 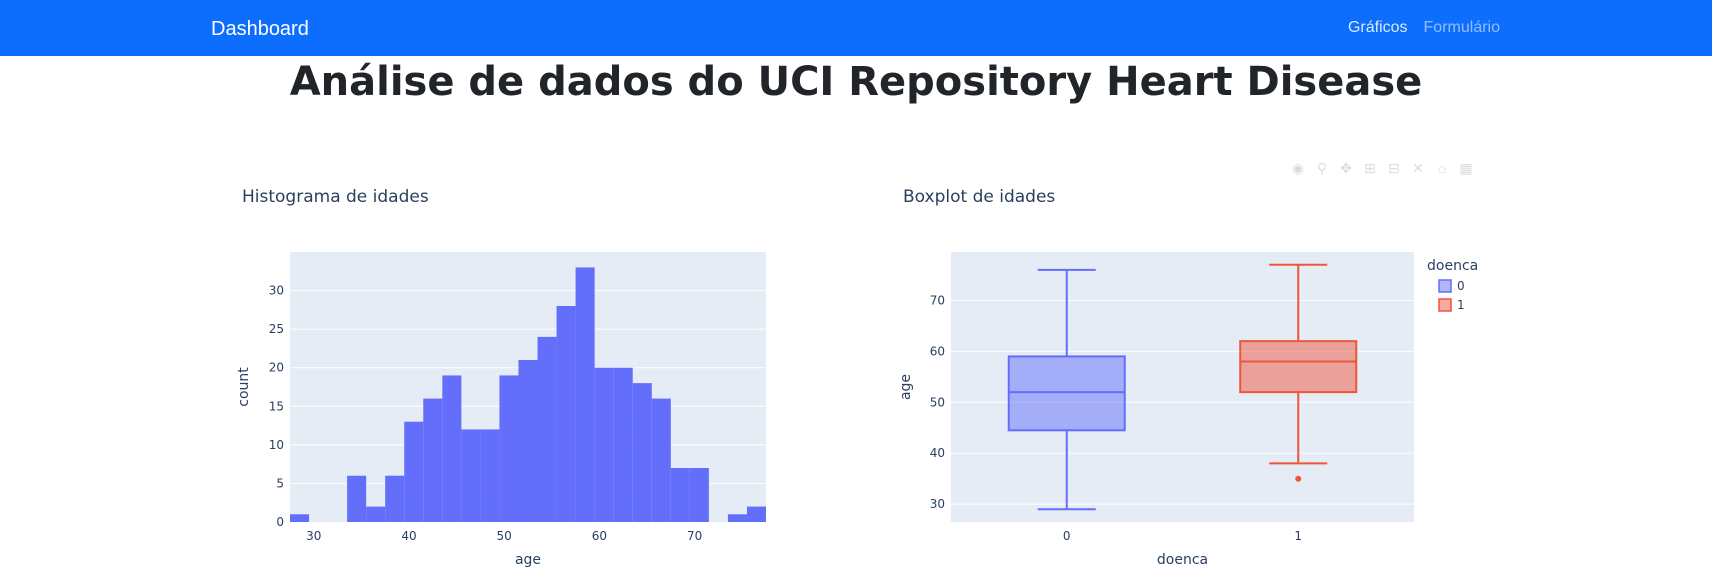 What do you see at coordinates (1370, 168) in the screenshot?
I see `zoom-in-icon: ⊞` at bounding box center [1370, 168].